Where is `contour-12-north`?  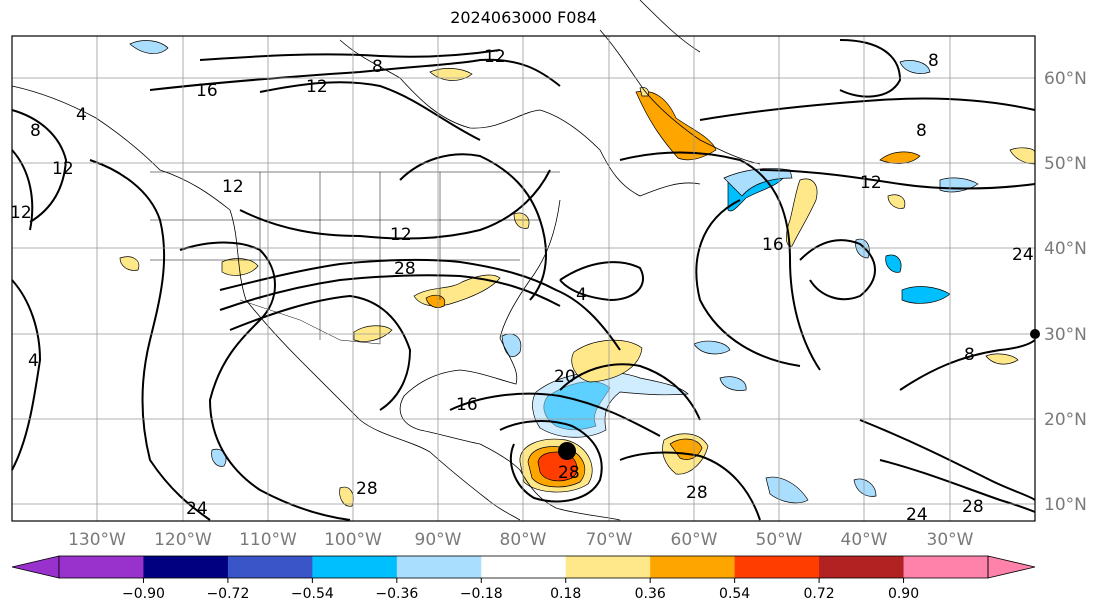
contour-12-north is located at coordinates (370, 111).